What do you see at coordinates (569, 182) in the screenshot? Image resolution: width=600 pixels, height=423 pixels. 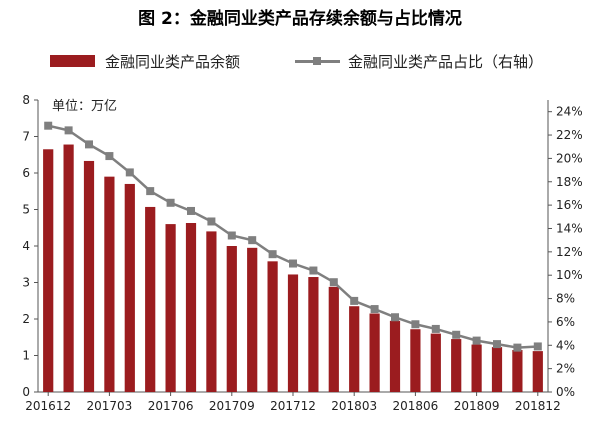 I see `right-tick-label: 18%` at bounding box center [569, 182].